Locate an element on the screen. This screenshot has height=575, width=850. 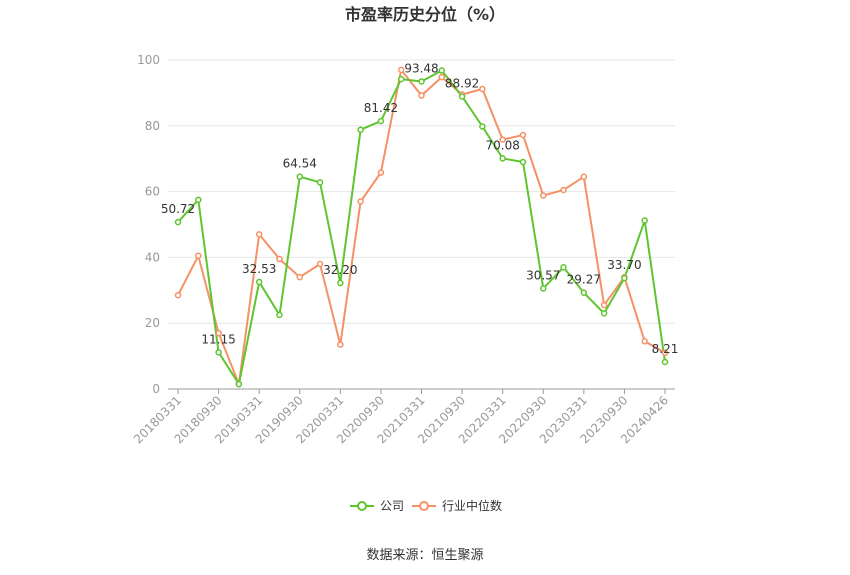
source-note: 数据来源：恒生聚源 is located at coordinates (424, 555).